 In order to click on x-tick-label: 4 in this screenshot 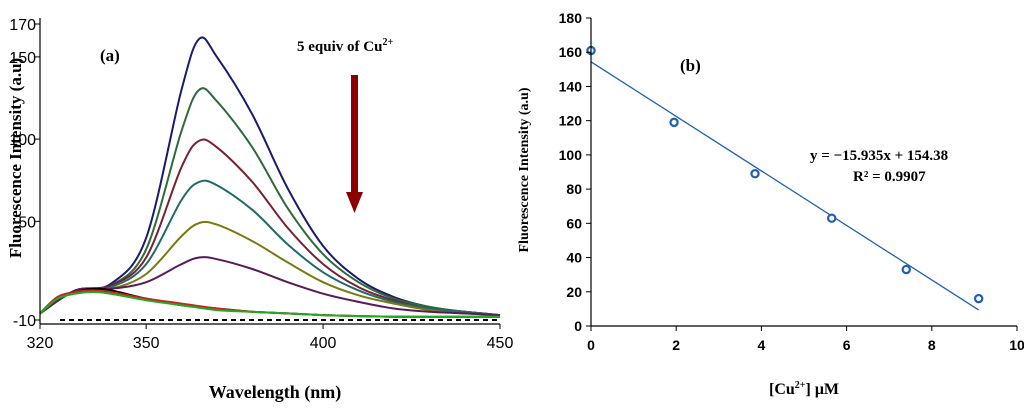, I will do `click(762, 345)`.